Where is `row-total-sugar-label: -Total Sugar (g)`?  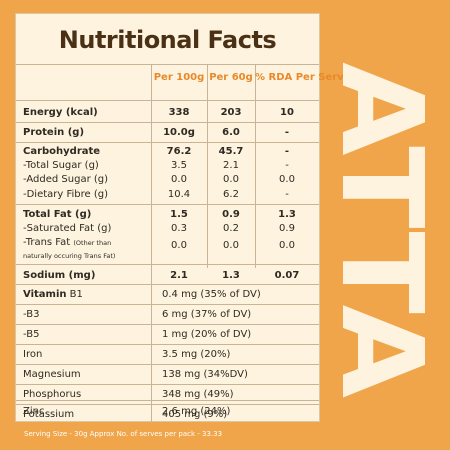 row-total-sugar-label: -Total Sugar (g) is located at coordinates (61, 165).